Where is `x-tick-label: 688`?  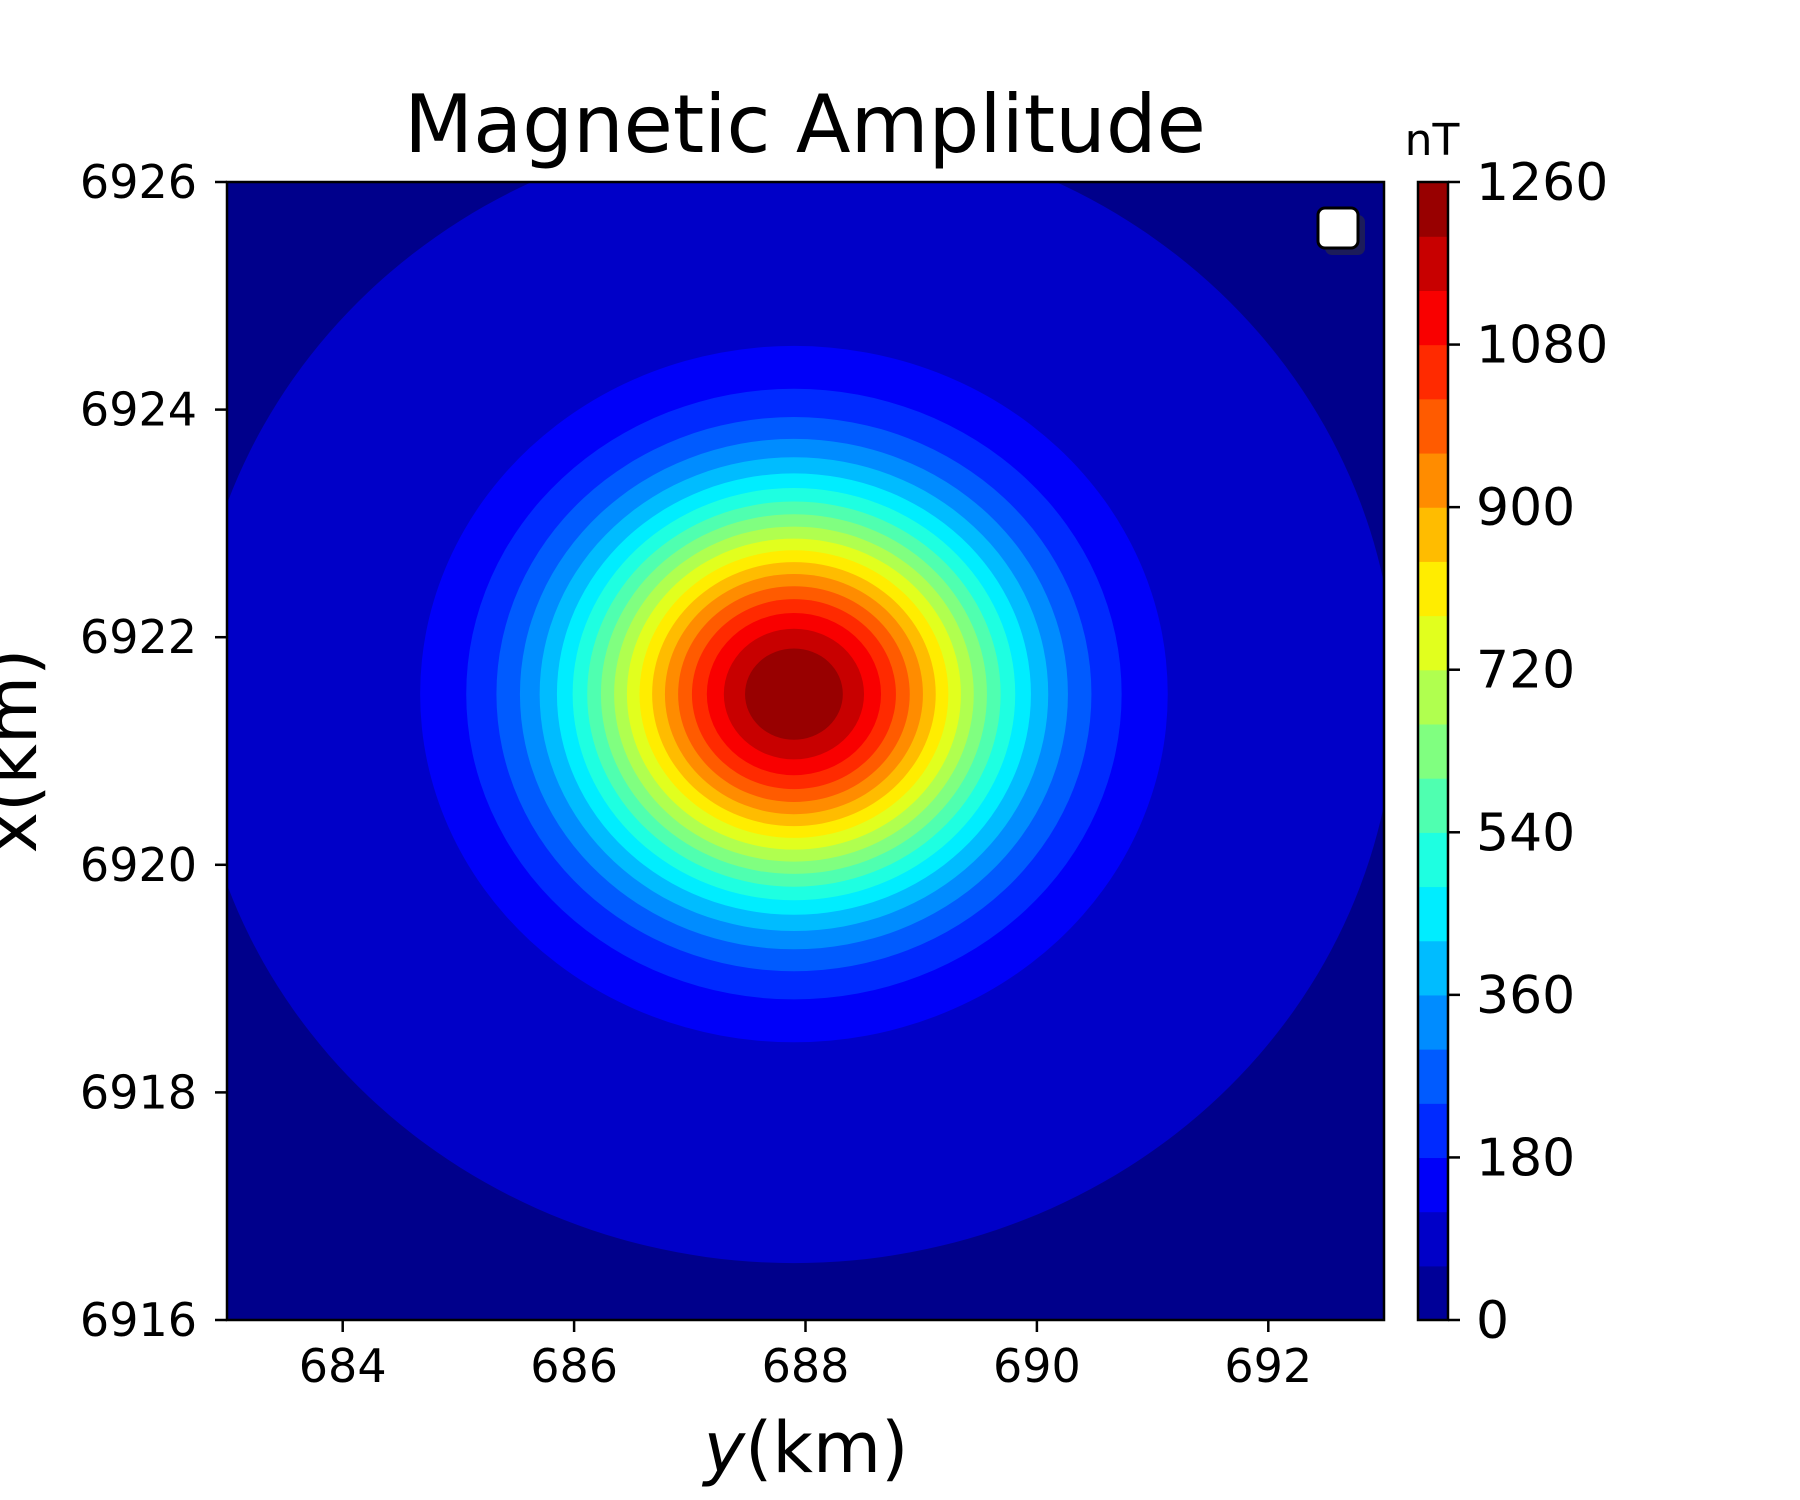 x-tick-label: 688 is located at coordinates (806, 1366).